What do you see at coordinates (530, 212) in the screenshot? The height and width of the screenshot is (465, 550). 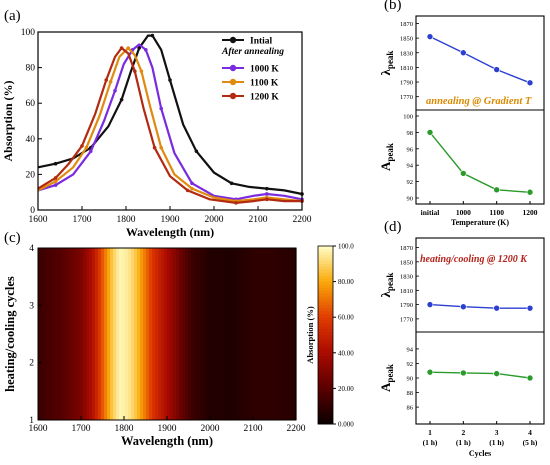 I see `x-tick-label: 1200` at bounding box center [530, 212].